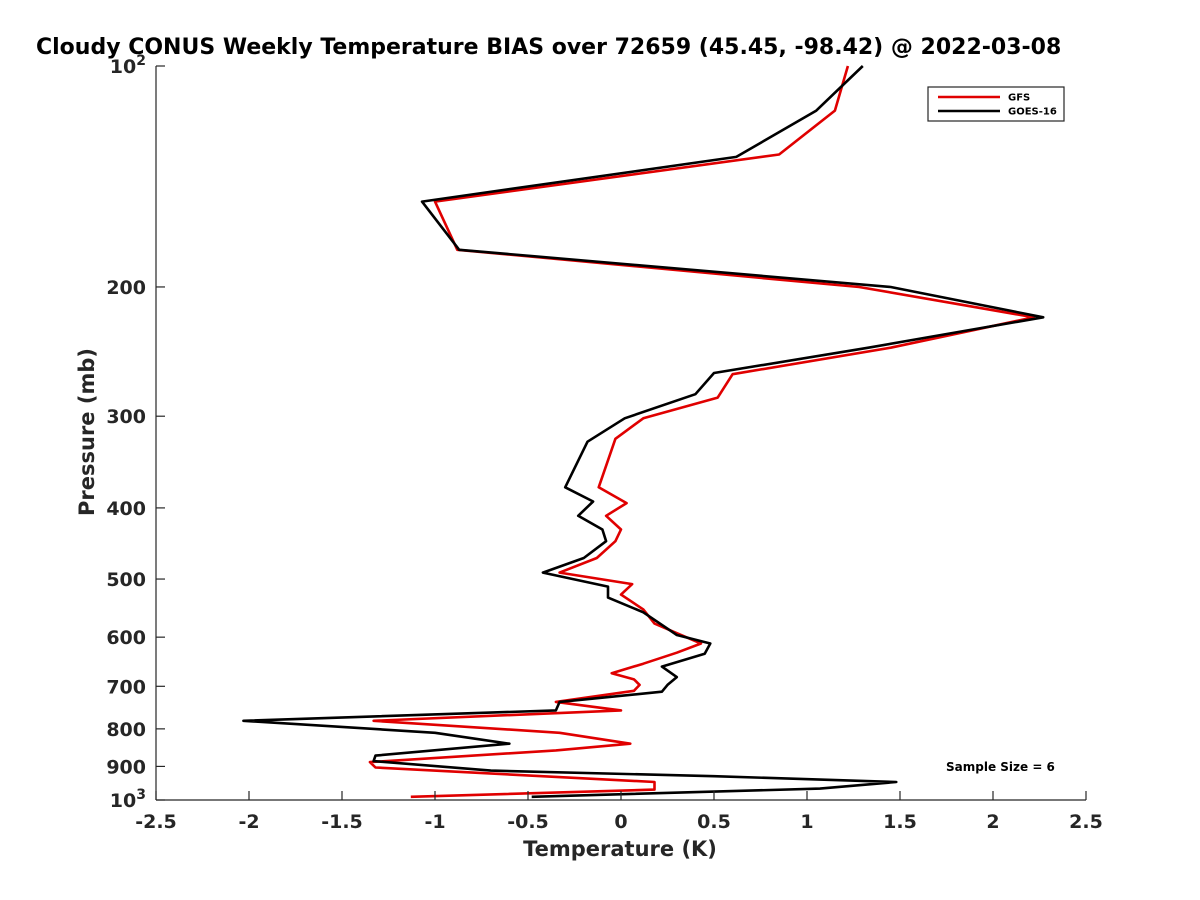 The width and height of the screenshot is (1200, 900). I want to click on y-tick-label: 200, so click(126, 288).